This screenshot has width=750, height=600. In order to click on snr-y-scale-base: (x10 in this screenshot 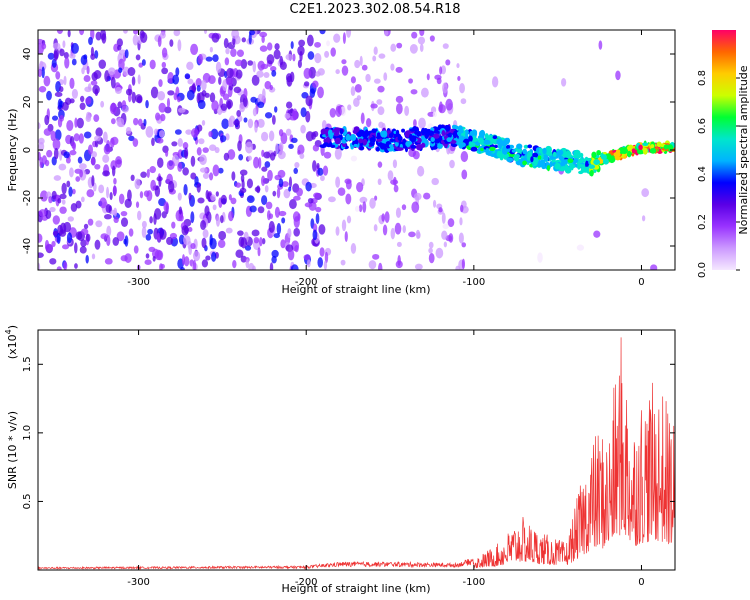, I will do `click(12, 346)`.